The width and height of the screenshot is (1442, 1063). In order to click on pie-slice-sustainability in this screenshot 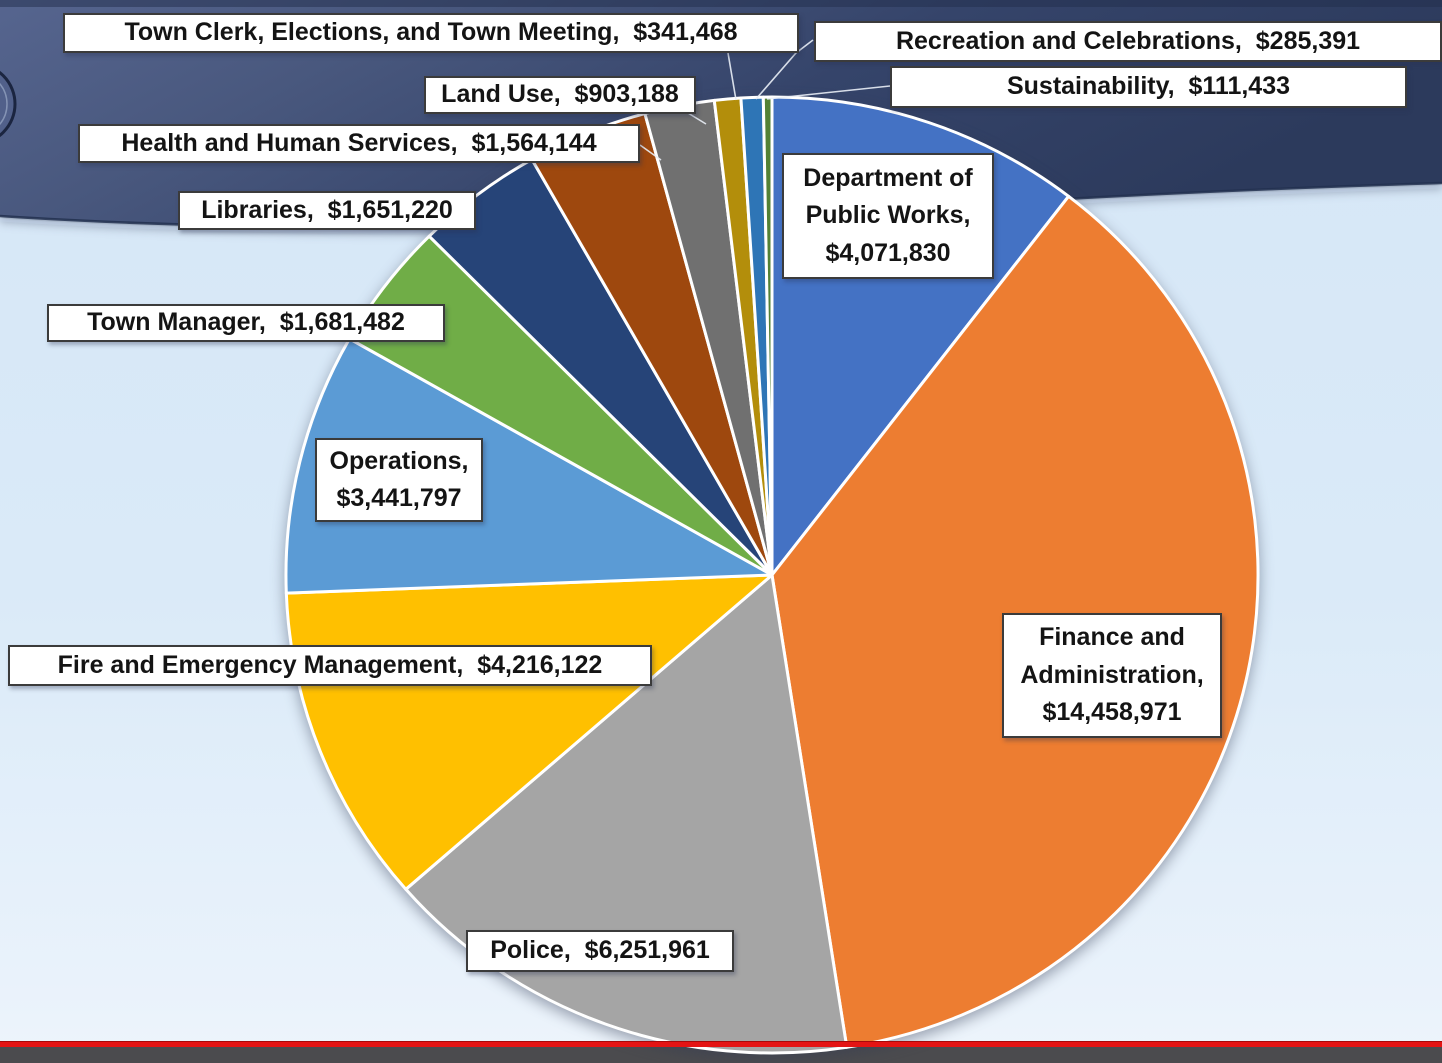, I will do `click(767, 336)`.